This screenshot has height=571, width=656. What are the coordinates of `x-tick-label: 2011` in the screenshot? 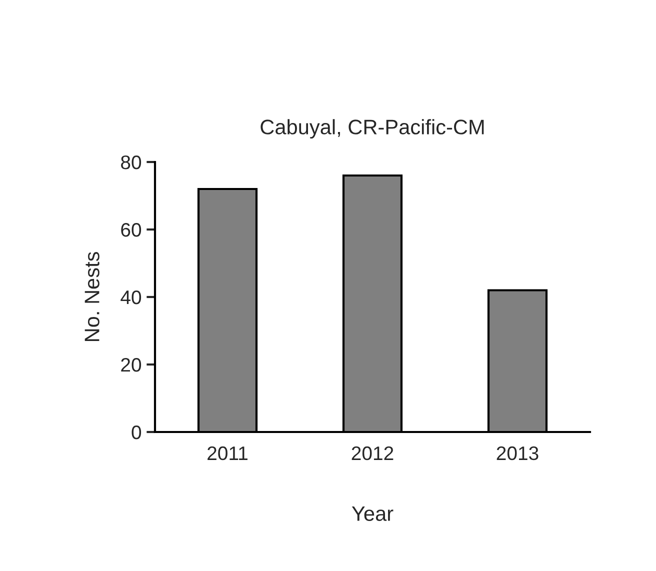 It's located at (228, 453).